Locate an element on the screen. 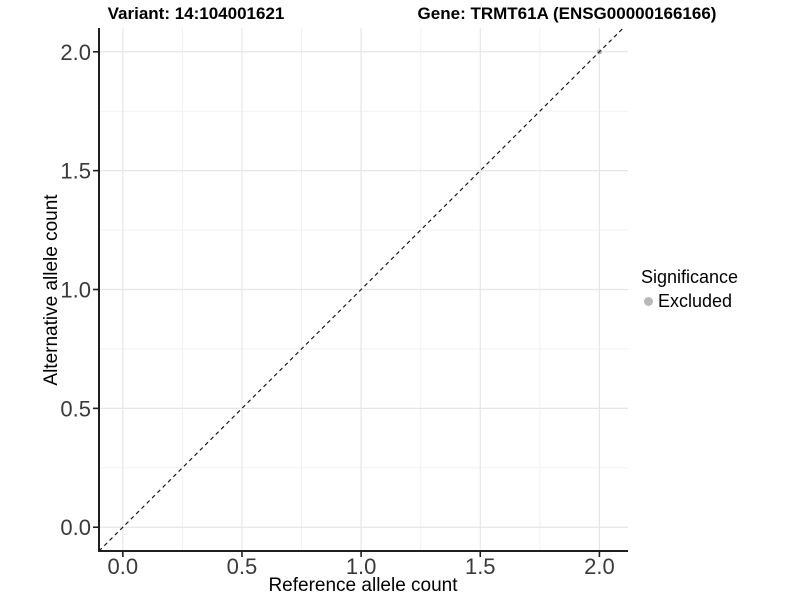 Image resolution: width=800 pixels, height=600 pixels. legend: Significance Excluded is located at coordinates (689, 289).